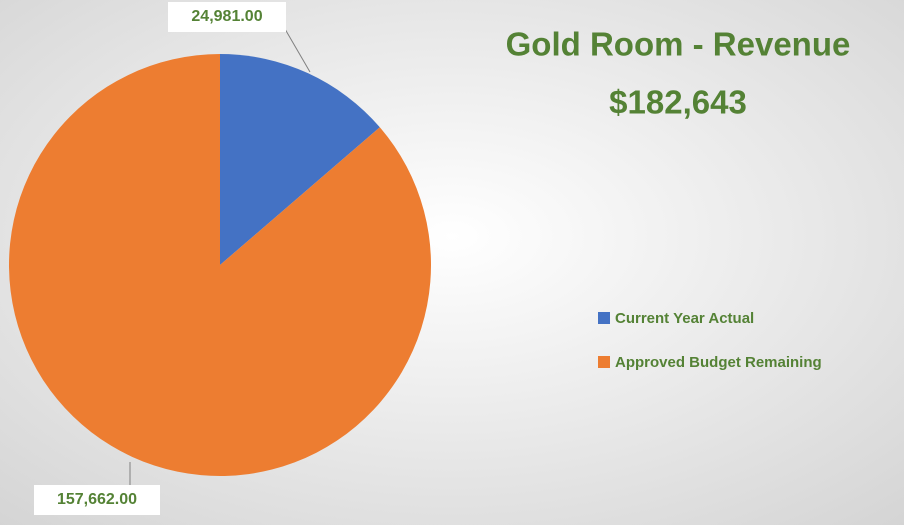 This screenshot has height=525, width=904. Describe the element at coordinates (678, 44) in the screenshot. I see `chart-title: Gold Room - Revenue` at that location.